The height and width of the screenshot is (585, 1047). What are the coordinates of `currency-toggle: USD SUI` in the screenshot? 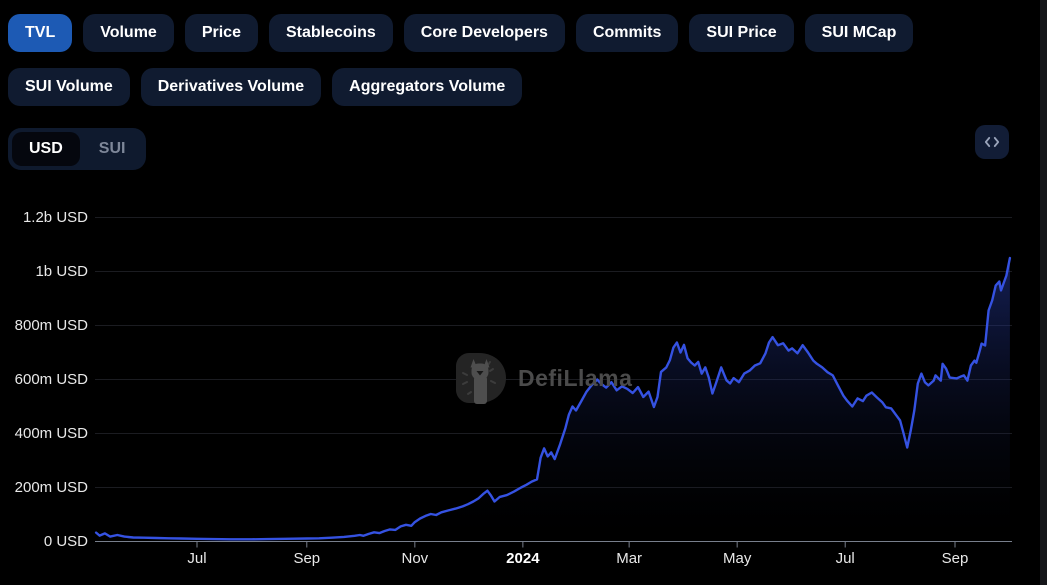 It's located at (77, 149).